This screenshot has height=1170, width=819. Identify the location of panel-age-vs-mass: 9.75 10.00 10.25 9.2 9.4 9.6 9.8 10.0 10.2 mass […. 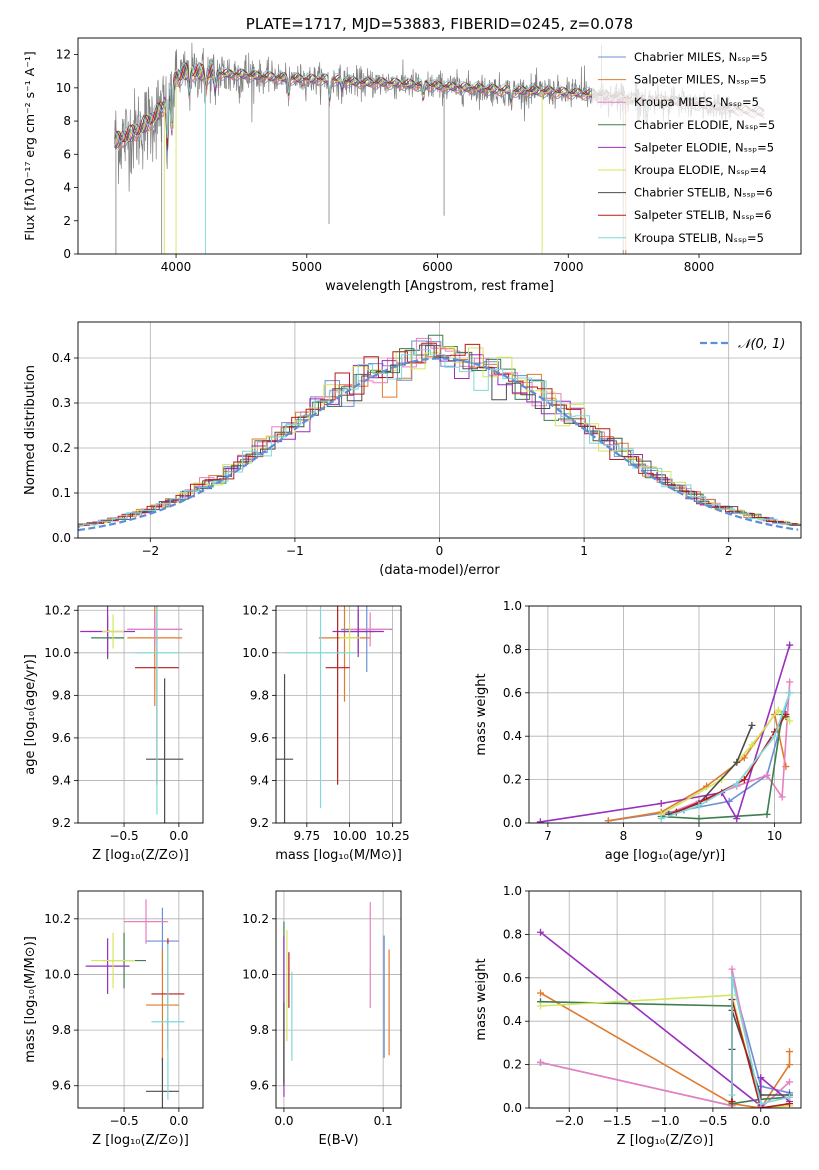
(325, 733).